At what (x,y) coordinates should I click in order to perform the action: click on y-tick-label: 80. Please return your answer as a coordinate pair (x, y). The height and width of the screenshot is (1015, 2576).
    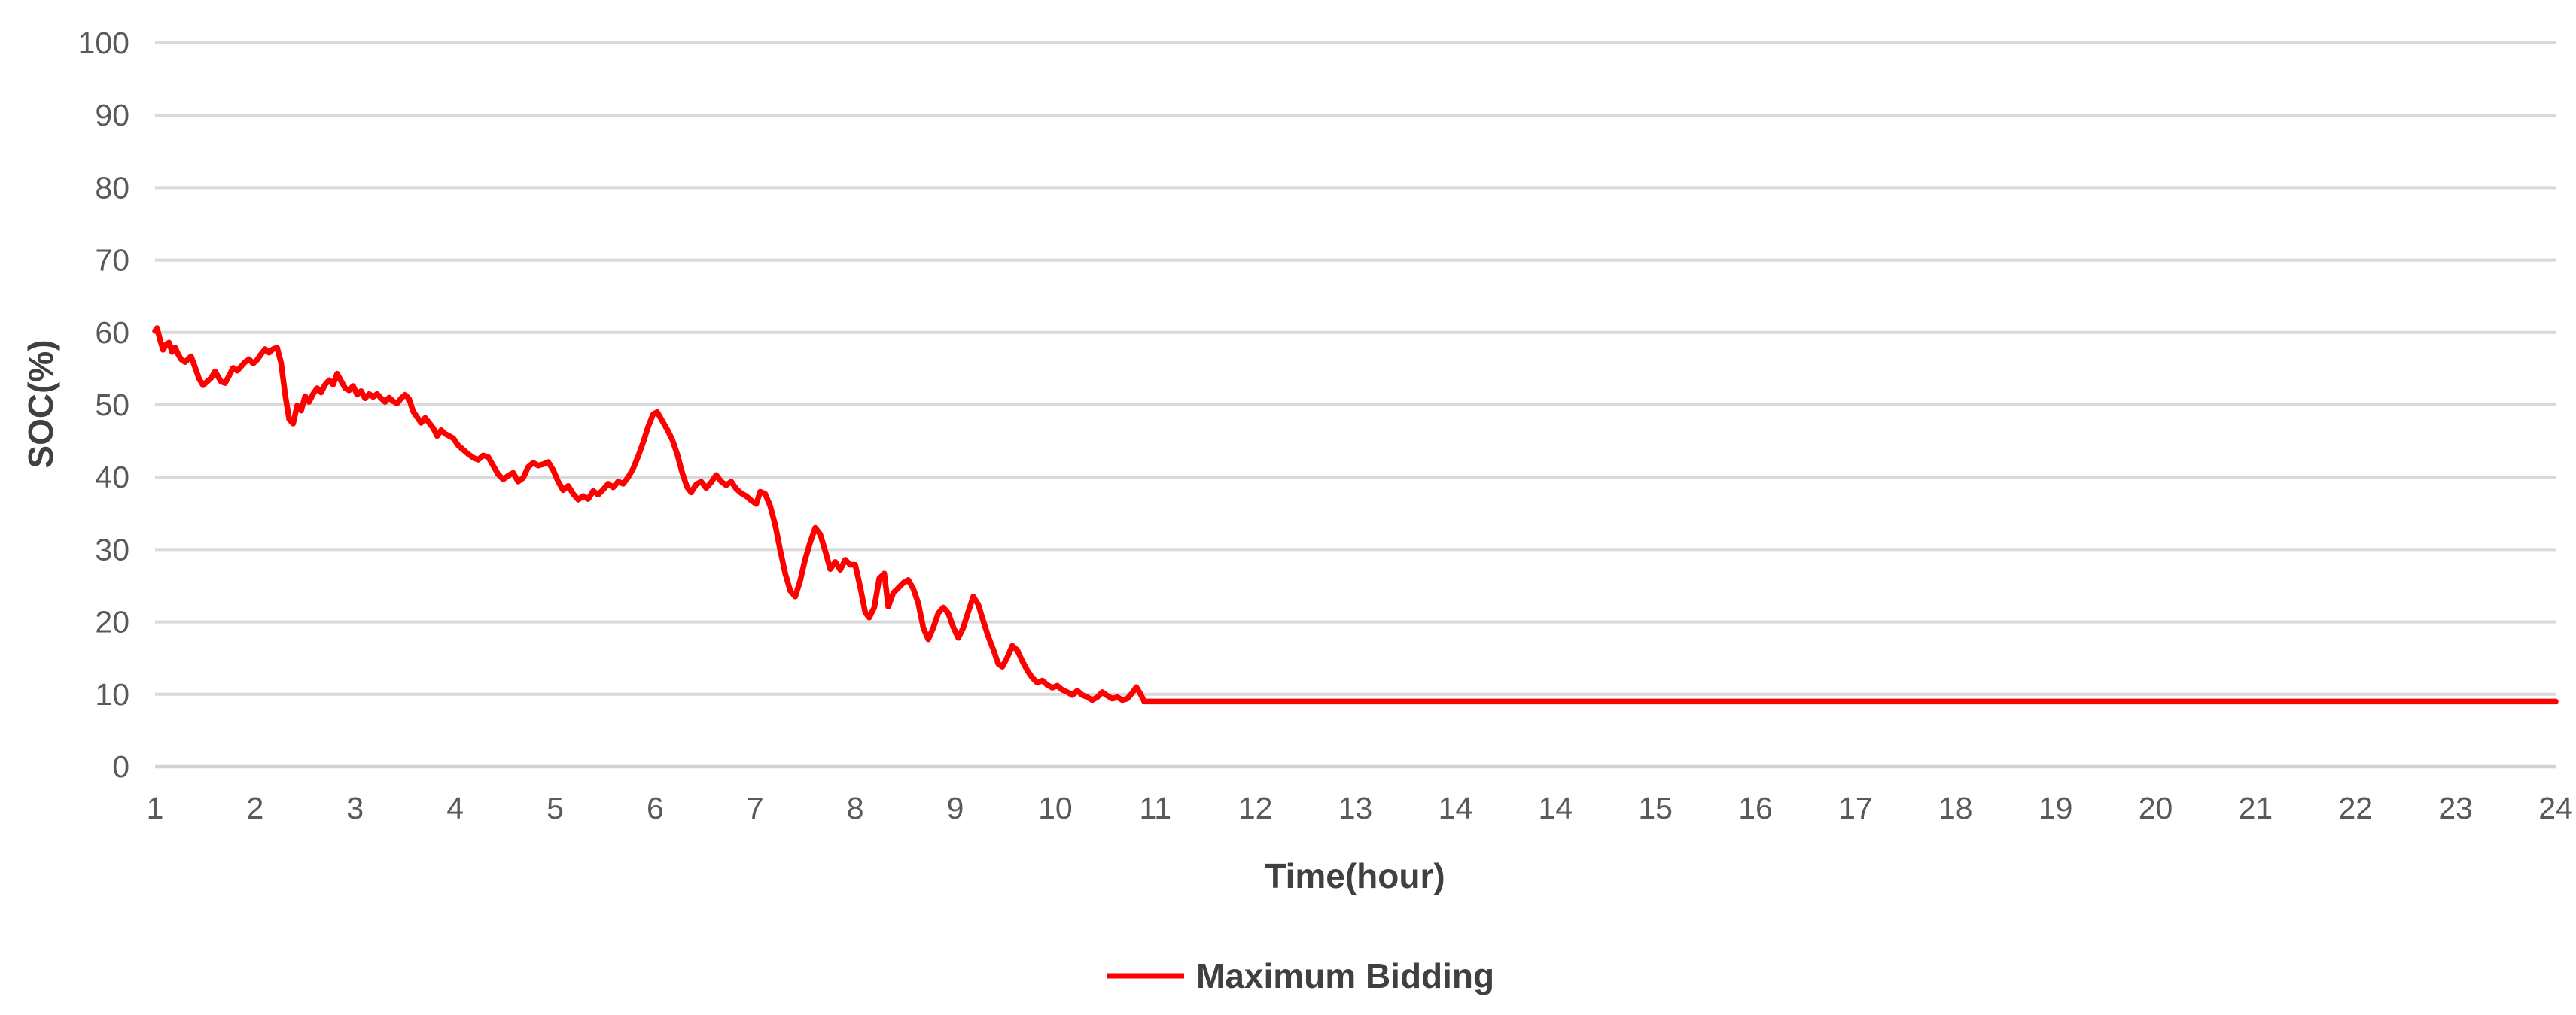
    Looking at the image, I should click on (112, 187).